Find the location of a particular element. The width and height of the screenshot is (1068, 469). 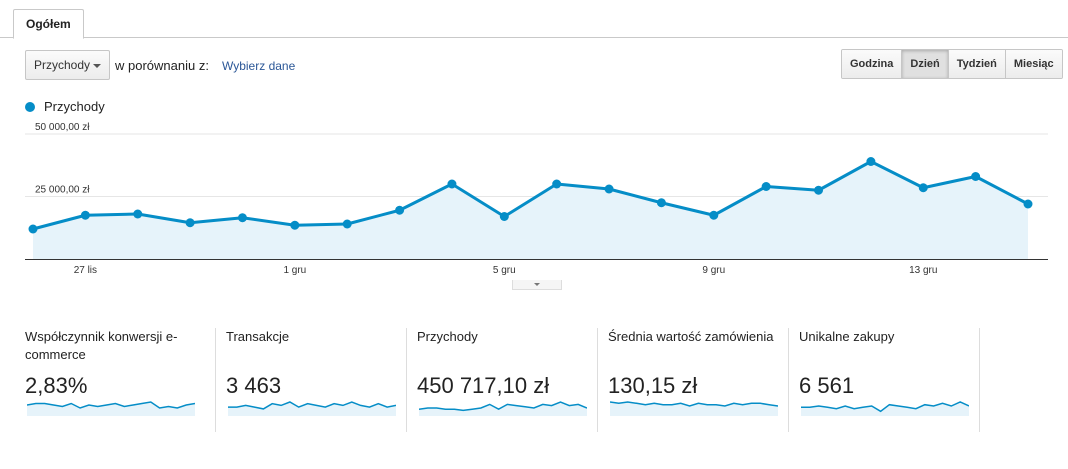

metric-value: 130,15 zł is located at coordinates (653, 385).